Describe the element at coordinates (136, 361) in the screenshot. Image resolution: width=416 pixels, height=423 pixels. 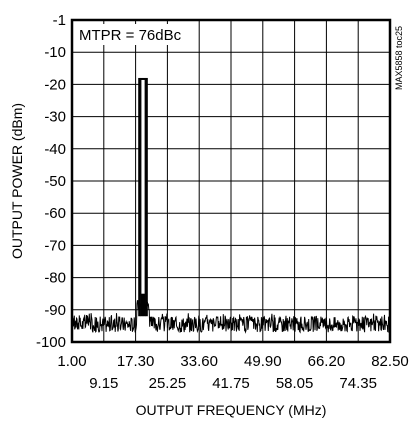
I see `x-tick-label: 17.30` at that location.